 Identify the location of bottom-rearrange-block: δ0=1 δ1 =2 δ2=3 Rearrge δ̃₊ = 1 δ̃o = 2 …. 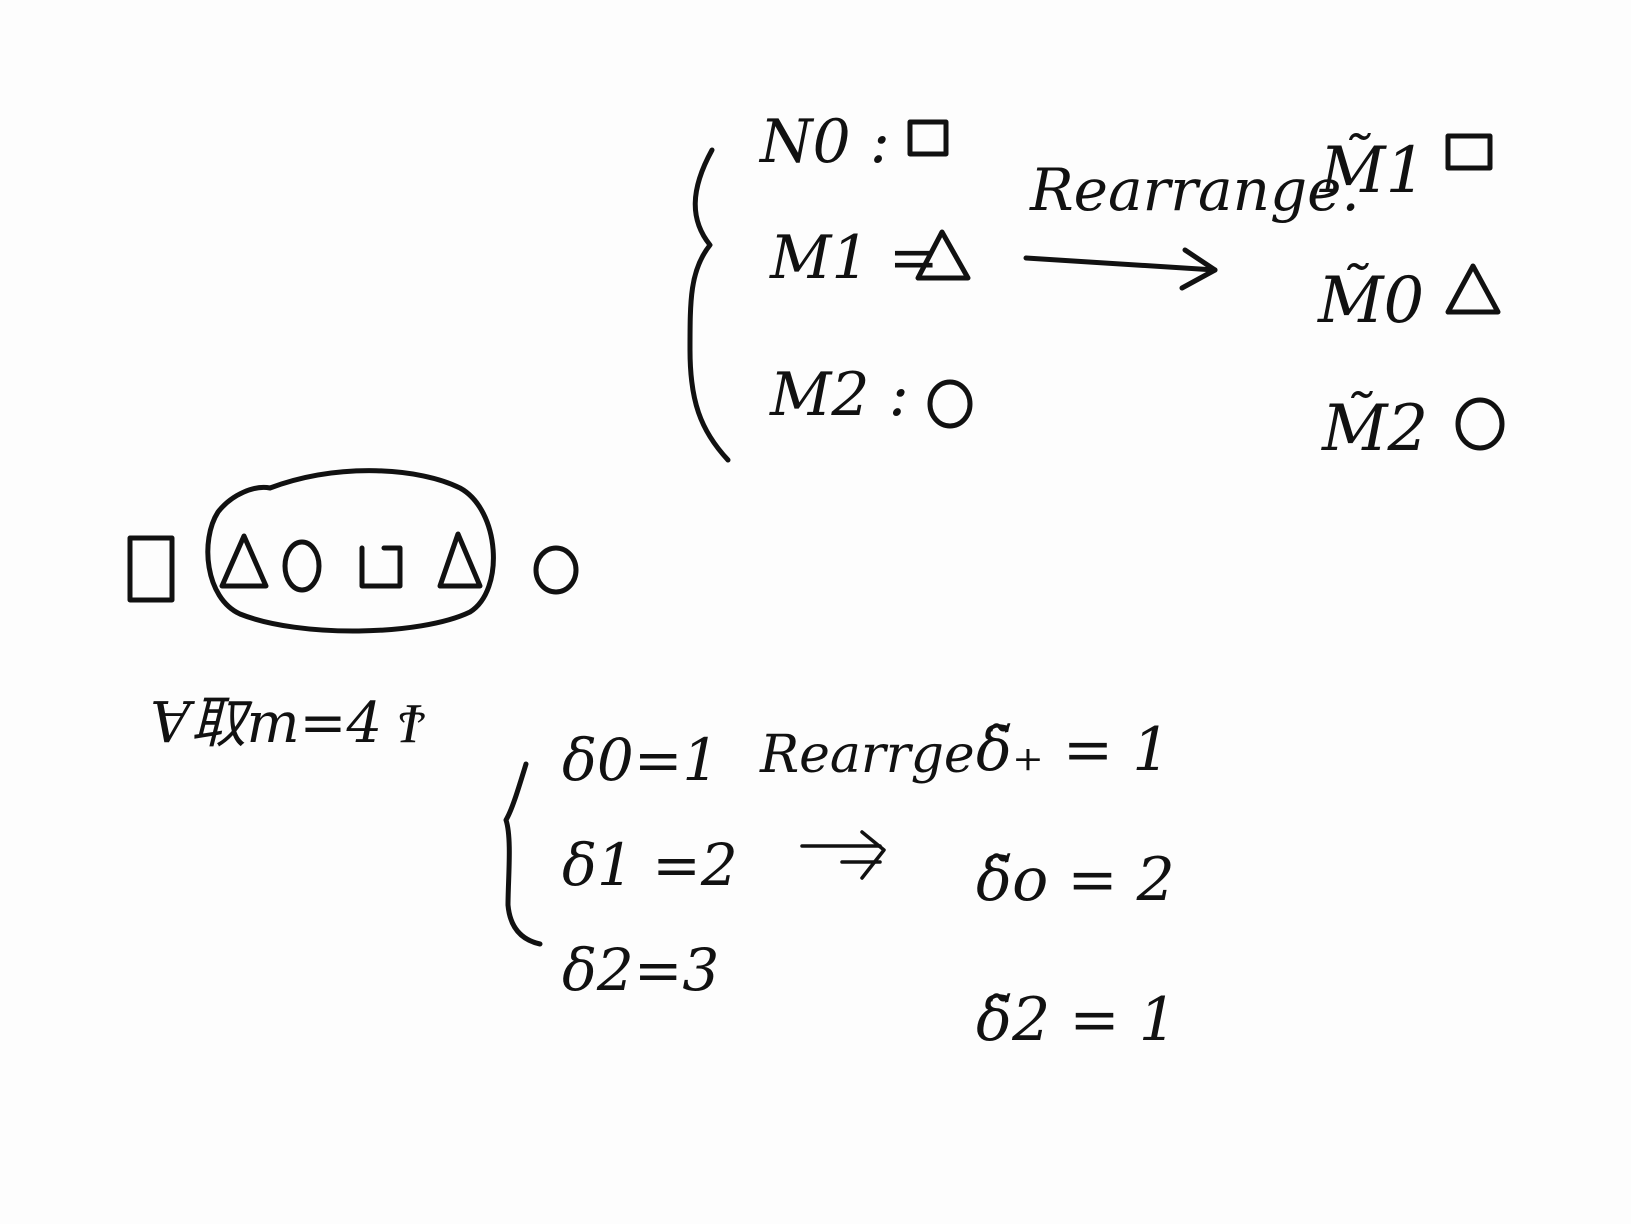
(841, 885).